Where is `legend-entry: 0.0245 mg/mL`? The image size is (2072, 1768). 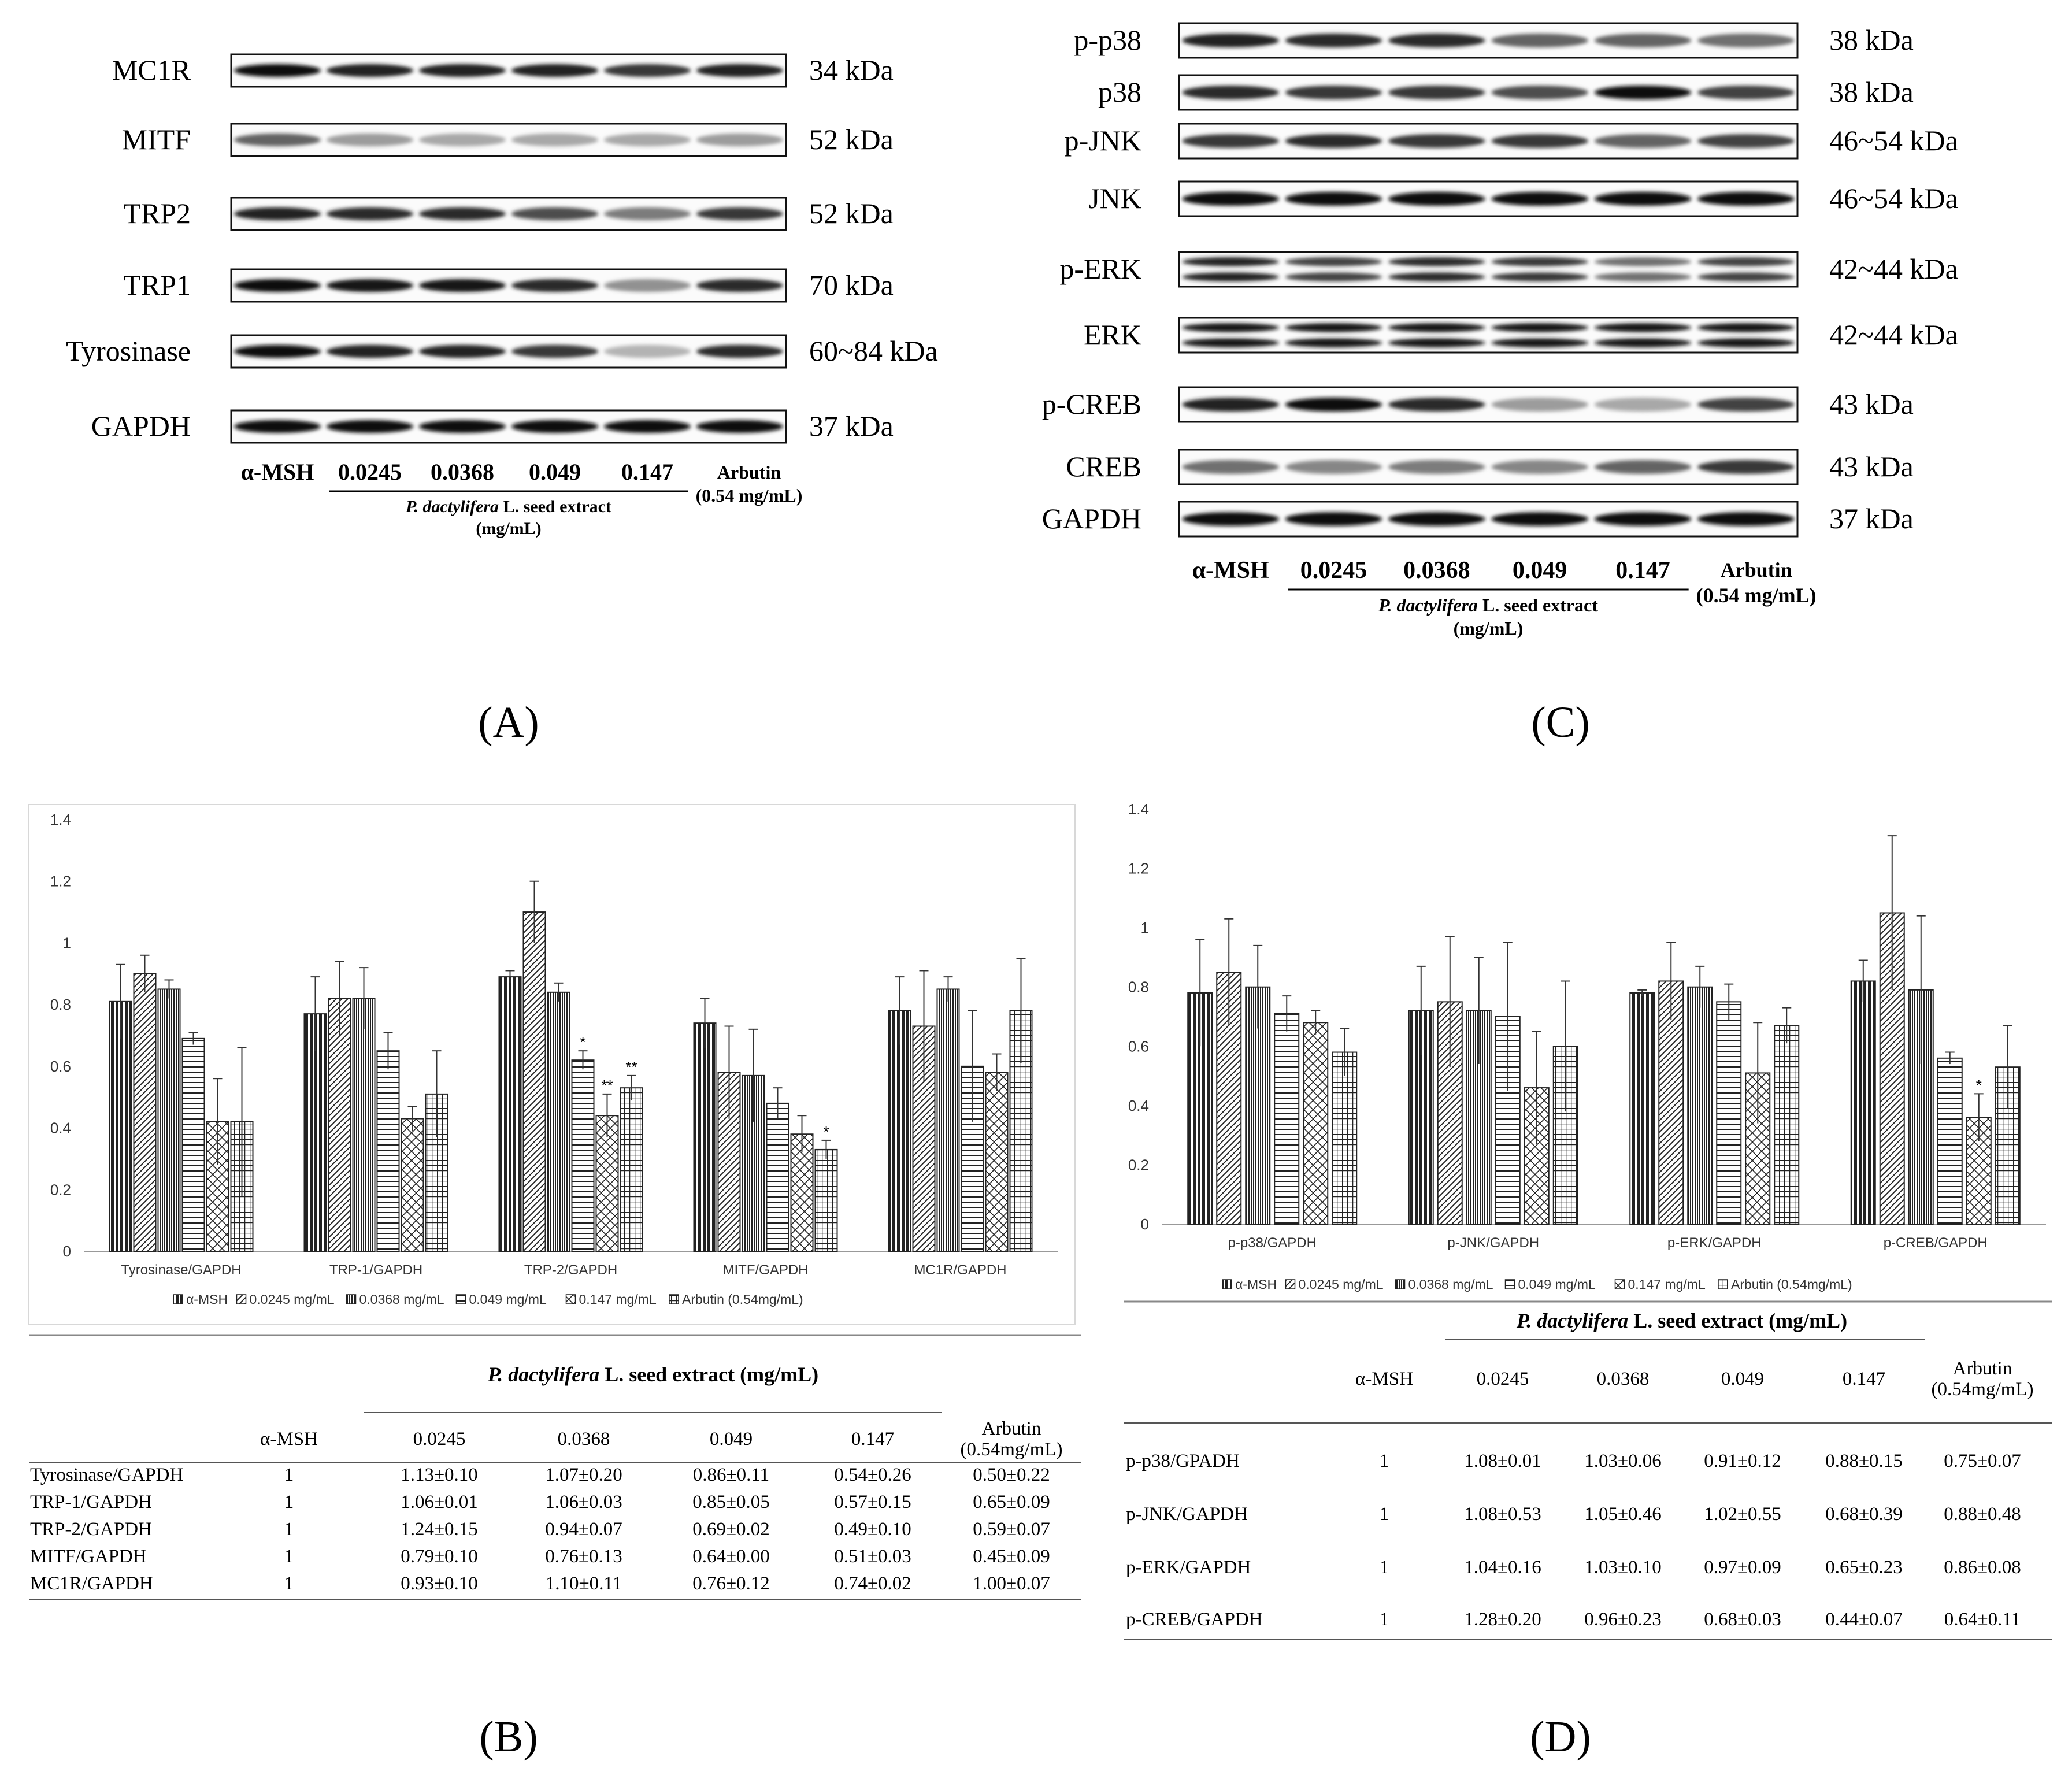 legend-entry: 0.0245 mg/mL is located at coordinates (292, 1299).